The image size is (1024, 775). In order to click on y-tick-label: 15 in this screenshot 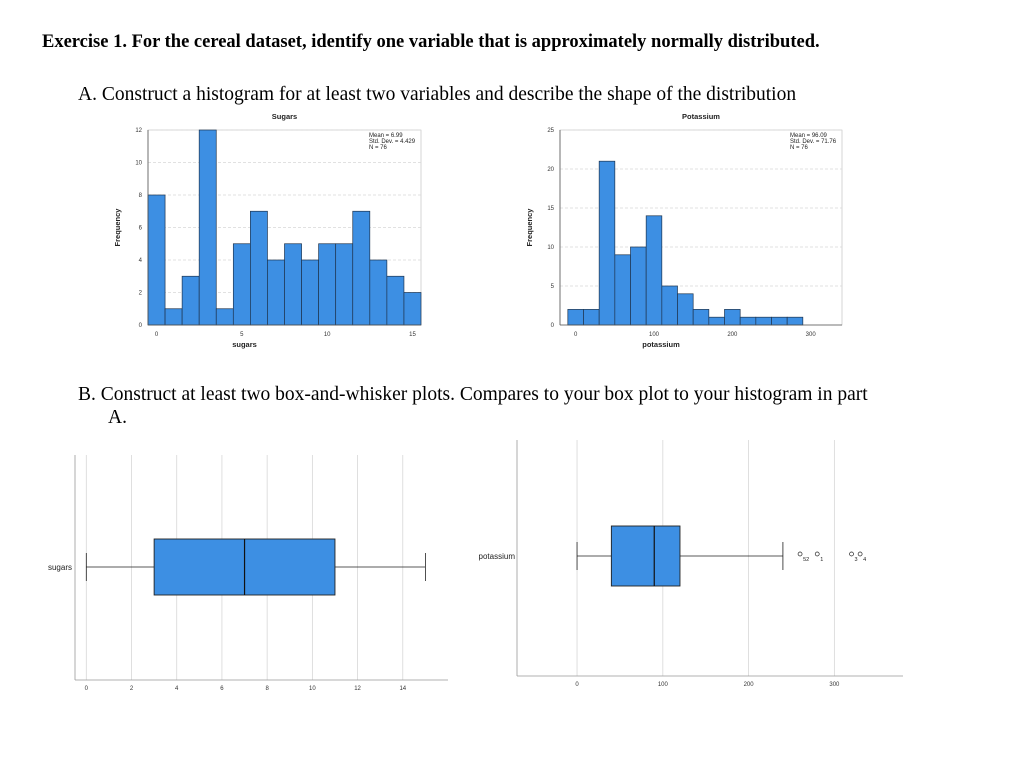, I will do `click(550, 209)`.